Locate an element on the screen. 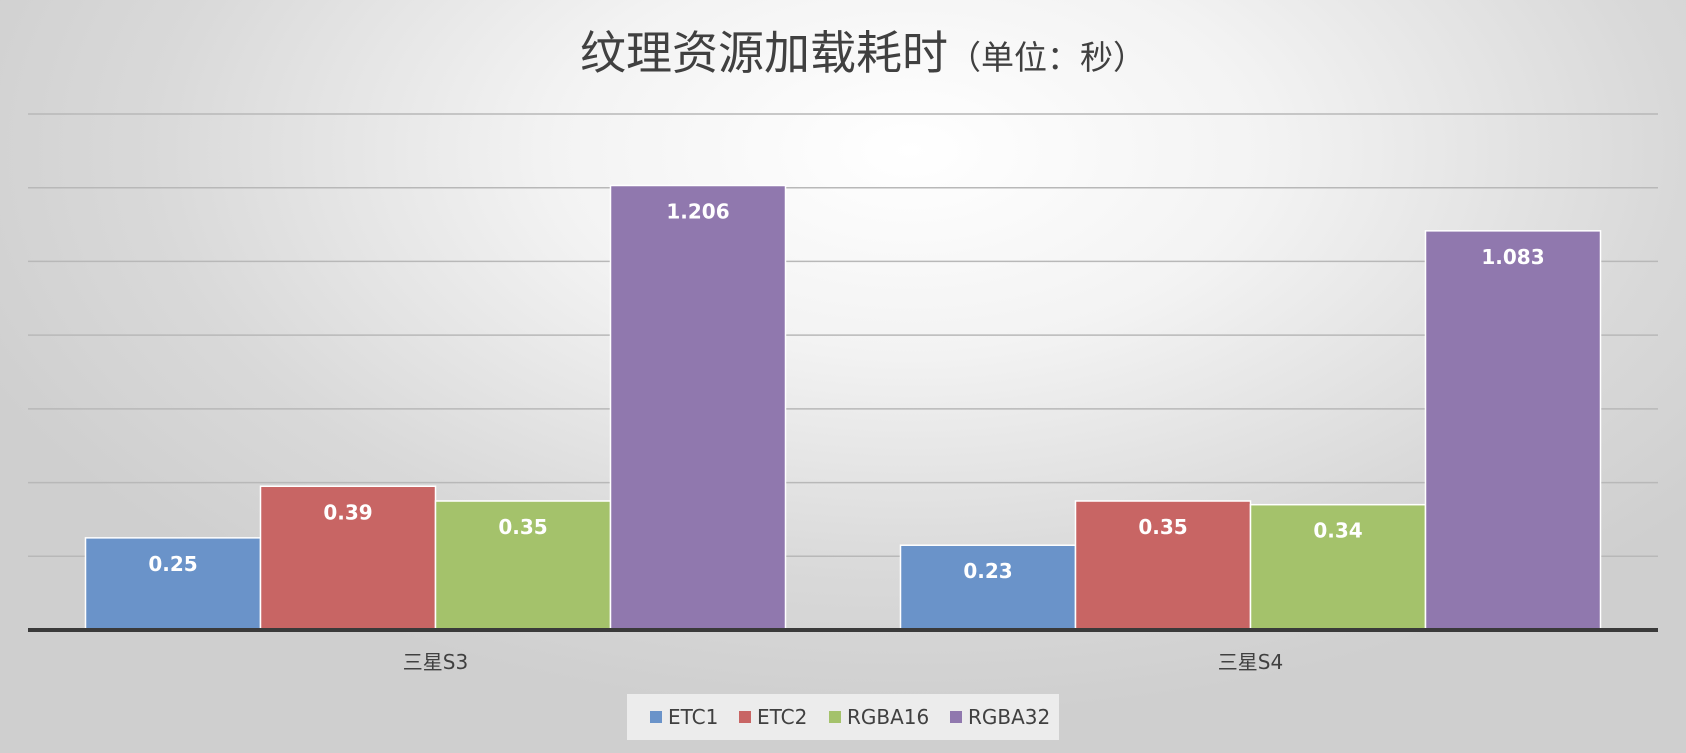 The width and height of the screenshot is (1686, 753). legend-box is located at coordinates (843, 717).